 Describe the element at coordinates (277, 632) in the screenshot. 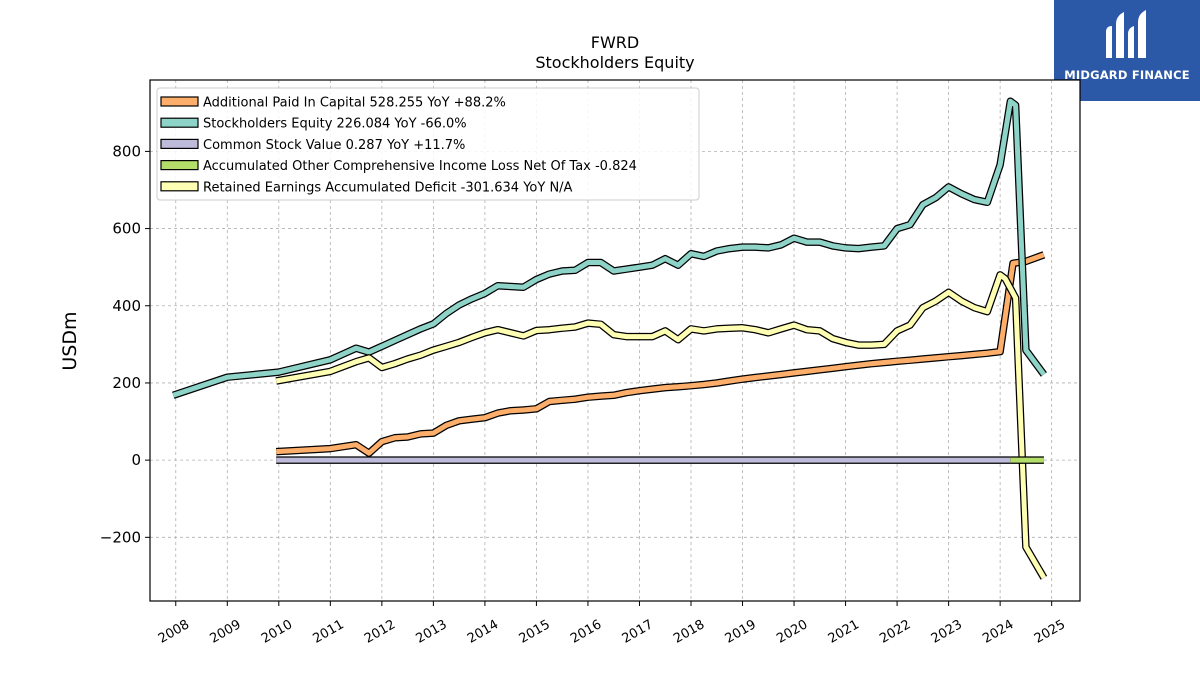

I see `x-tick-label: 2010` at that location.